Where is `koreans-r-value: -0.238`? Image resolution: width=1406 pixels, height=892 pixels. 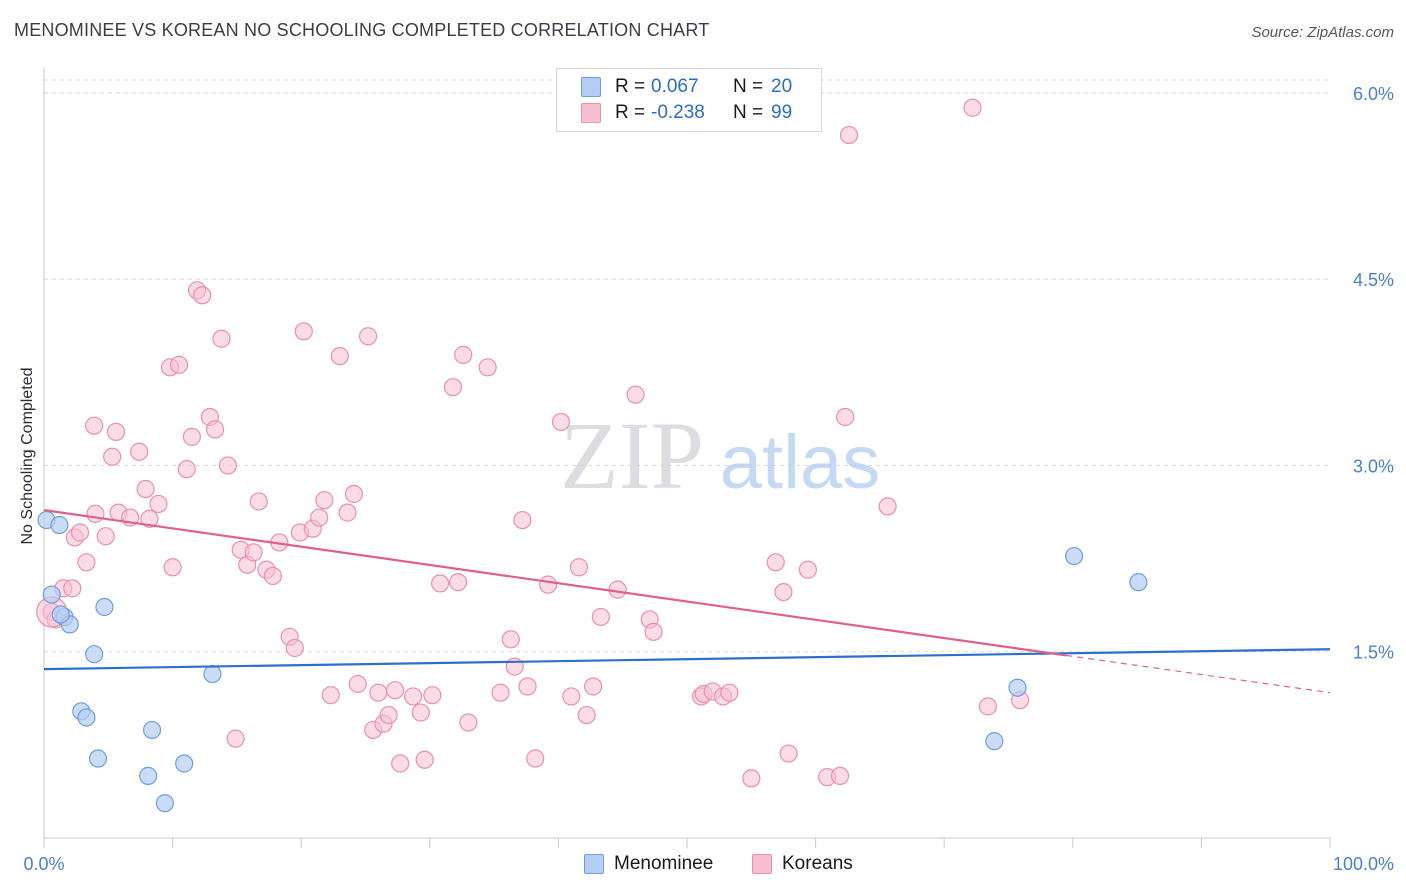
koreans-r-value: -0.238 is located at coordinates (678, 112).